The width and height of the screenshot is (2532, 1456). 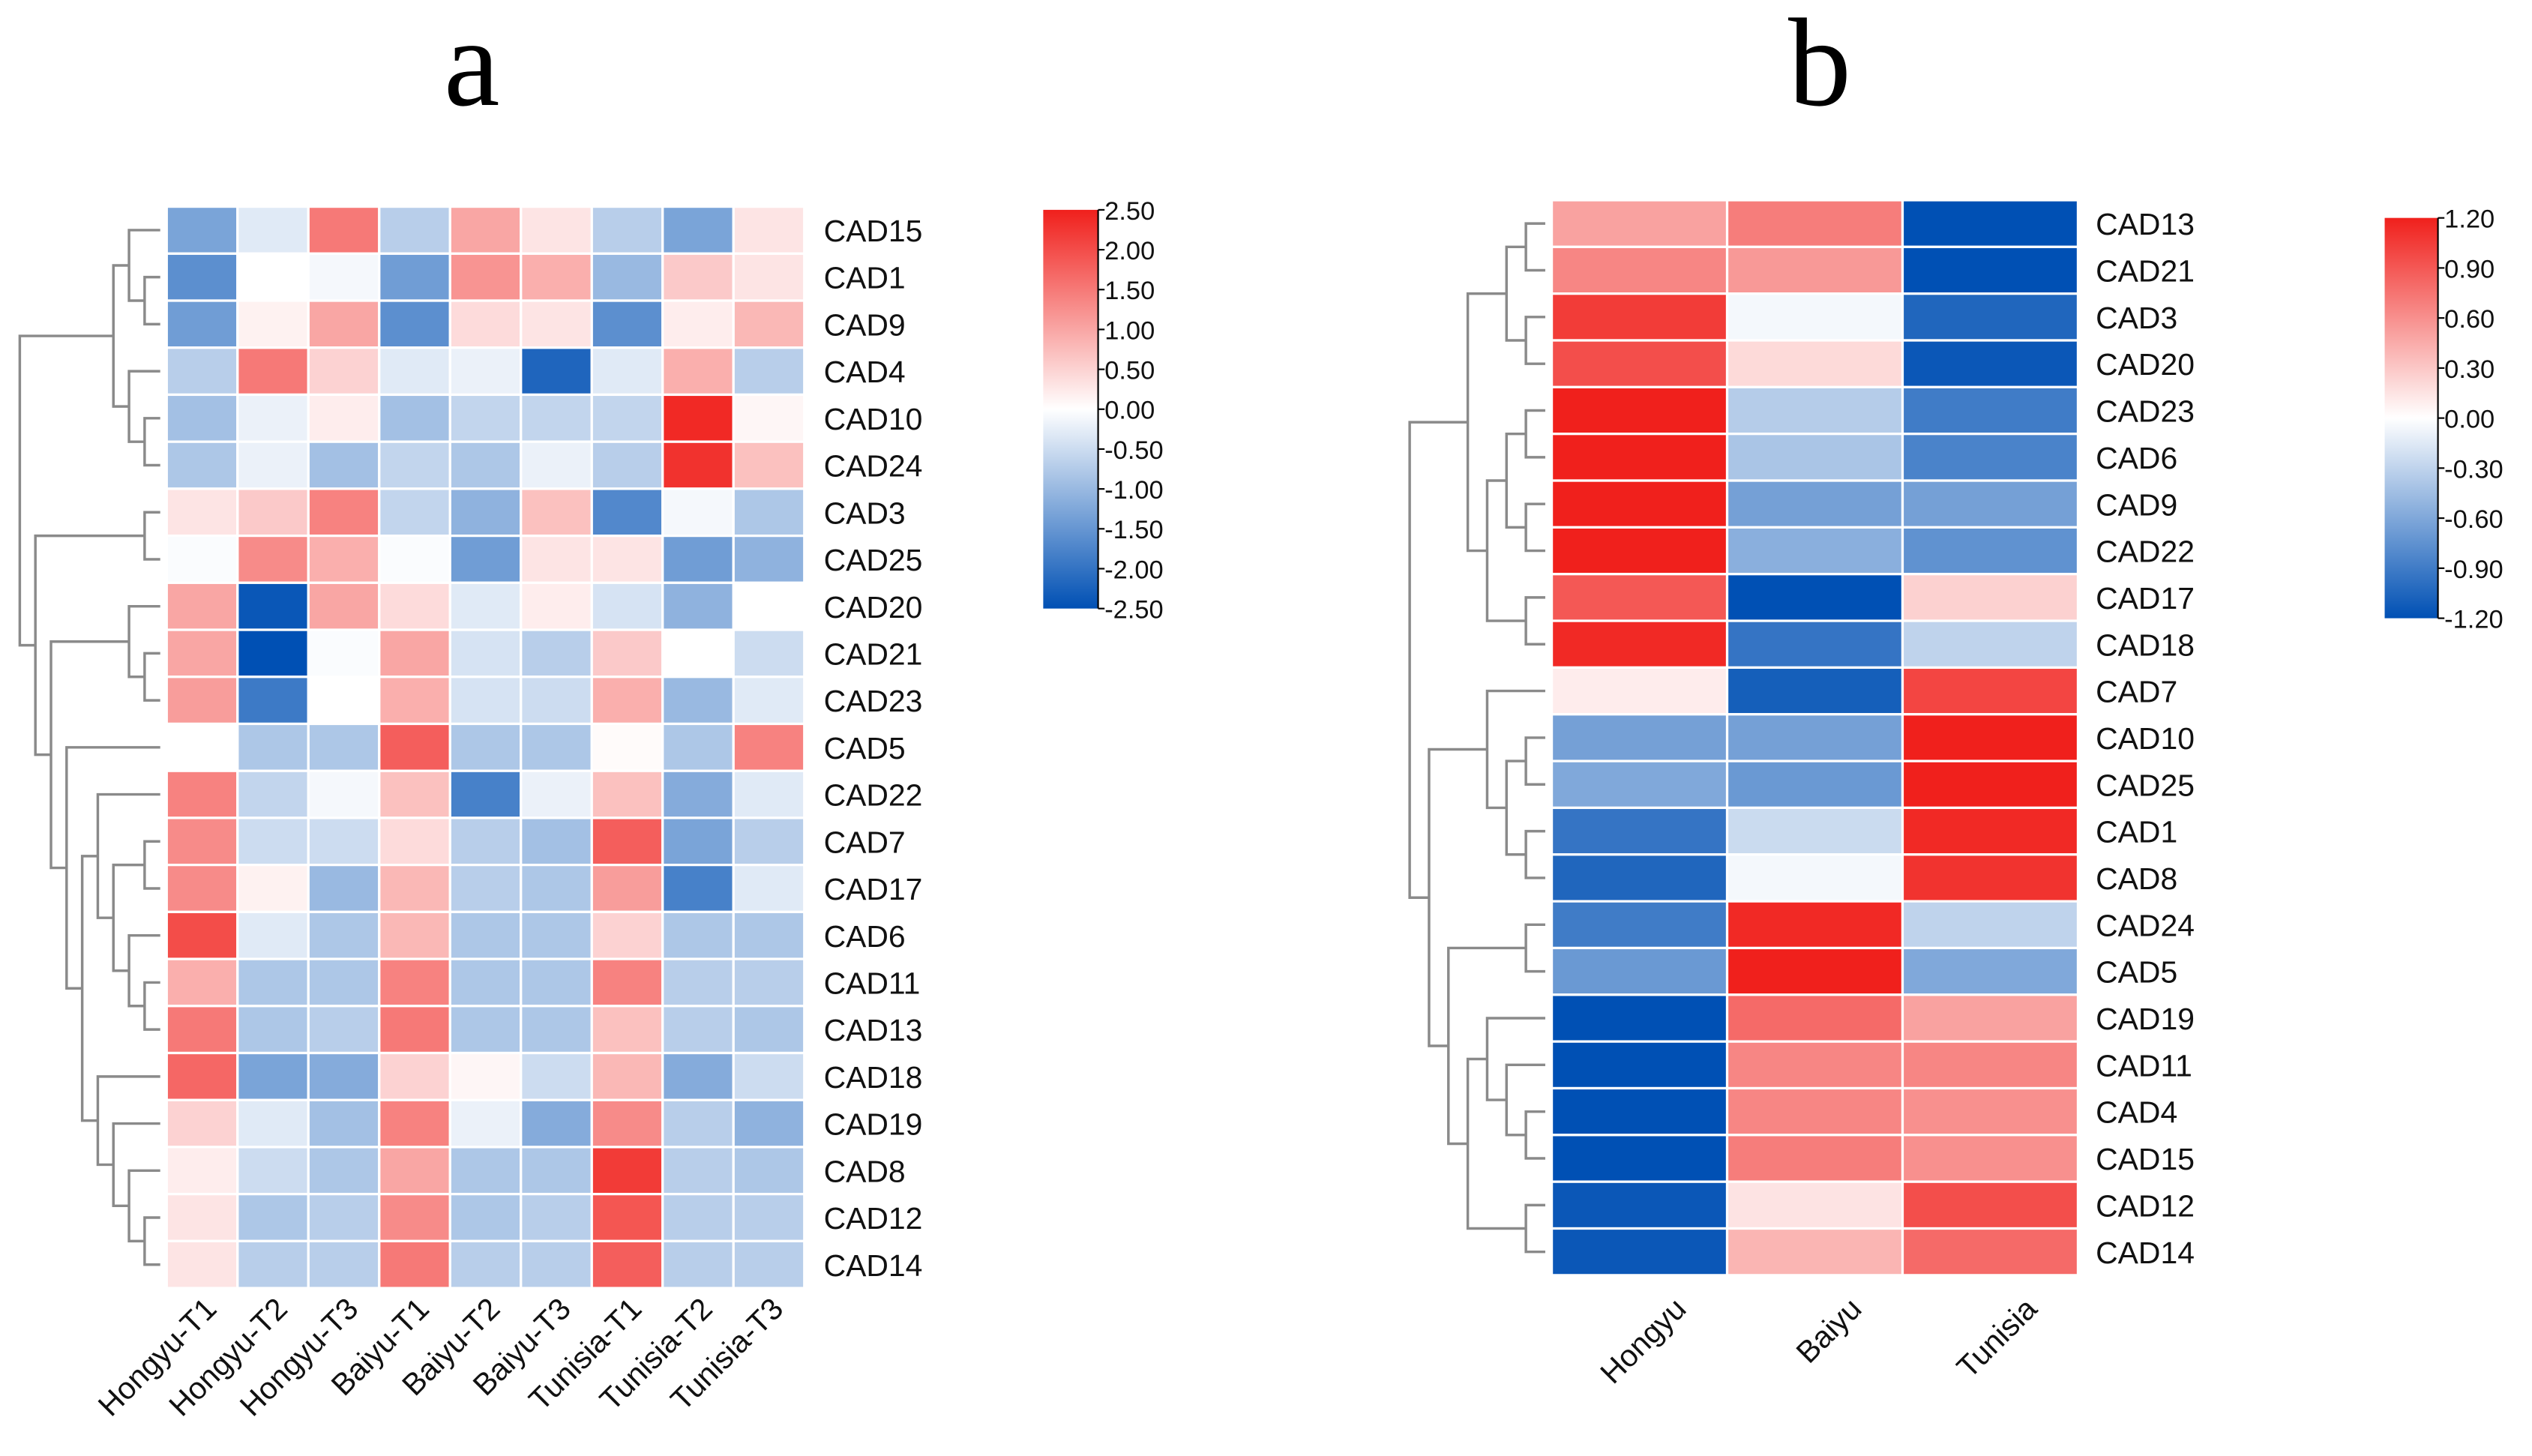 I want to click on row-label: CAD1, so click(x=865, y=278).